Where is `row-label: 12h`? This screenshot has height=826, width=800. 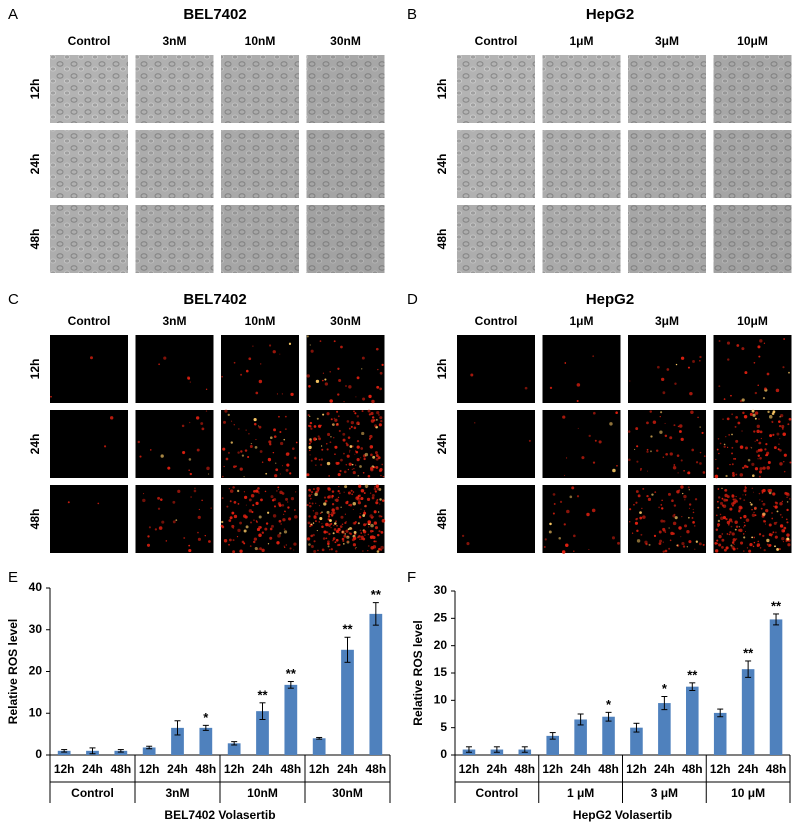
row-label: 12h is located at coordinates (35, 369).